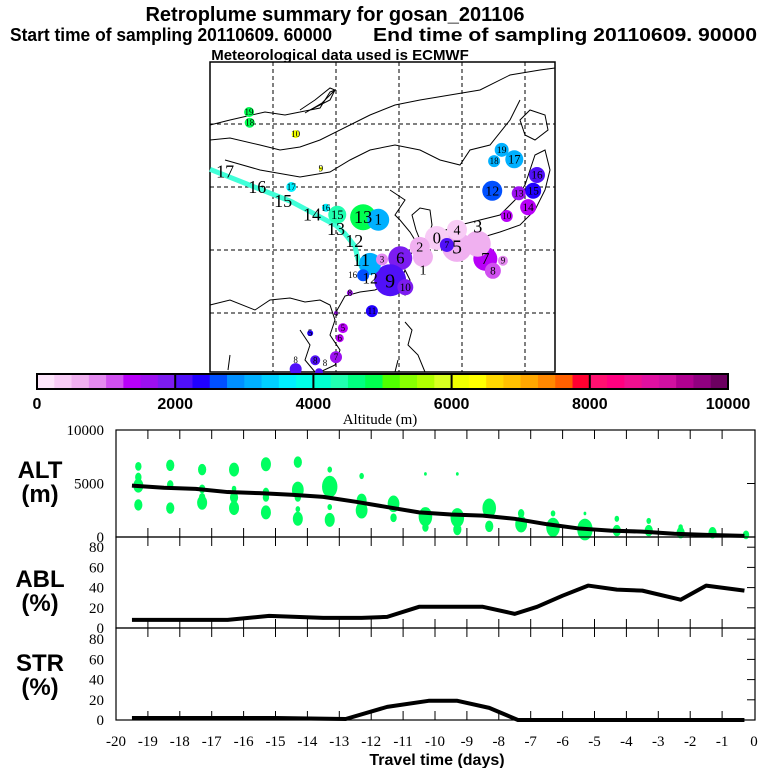  Describe the element at coordinates (283, 201) in the screenshot. I see `trajectory-label: 15` at that location.